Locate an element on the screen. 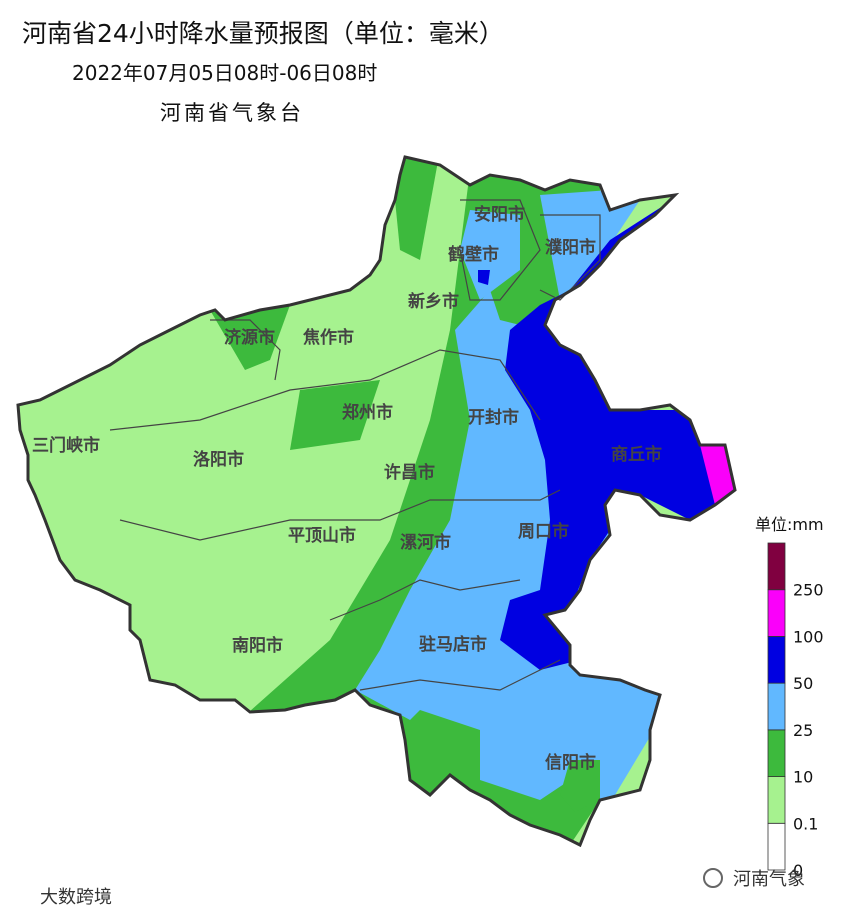 This screenshot has width=845, height=915. legend-tick-label: 100 is located at coordinates (808, 636).